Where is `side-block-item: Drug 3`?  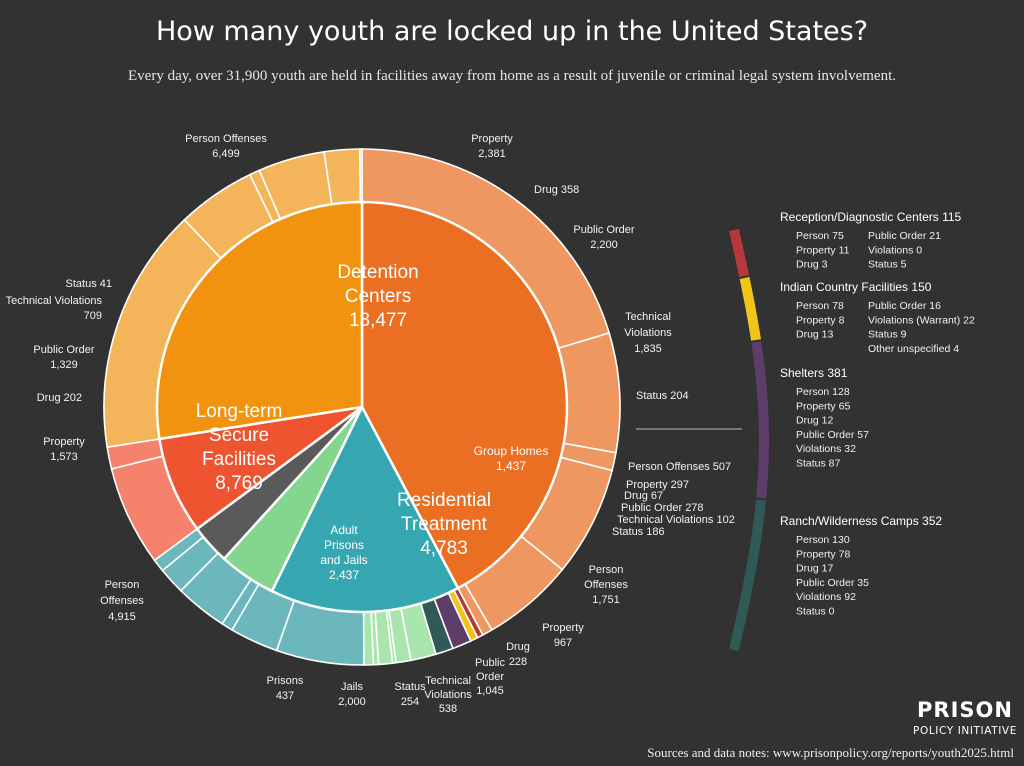
side-block-item: Drug 3 is located at coordinates (812, 265).